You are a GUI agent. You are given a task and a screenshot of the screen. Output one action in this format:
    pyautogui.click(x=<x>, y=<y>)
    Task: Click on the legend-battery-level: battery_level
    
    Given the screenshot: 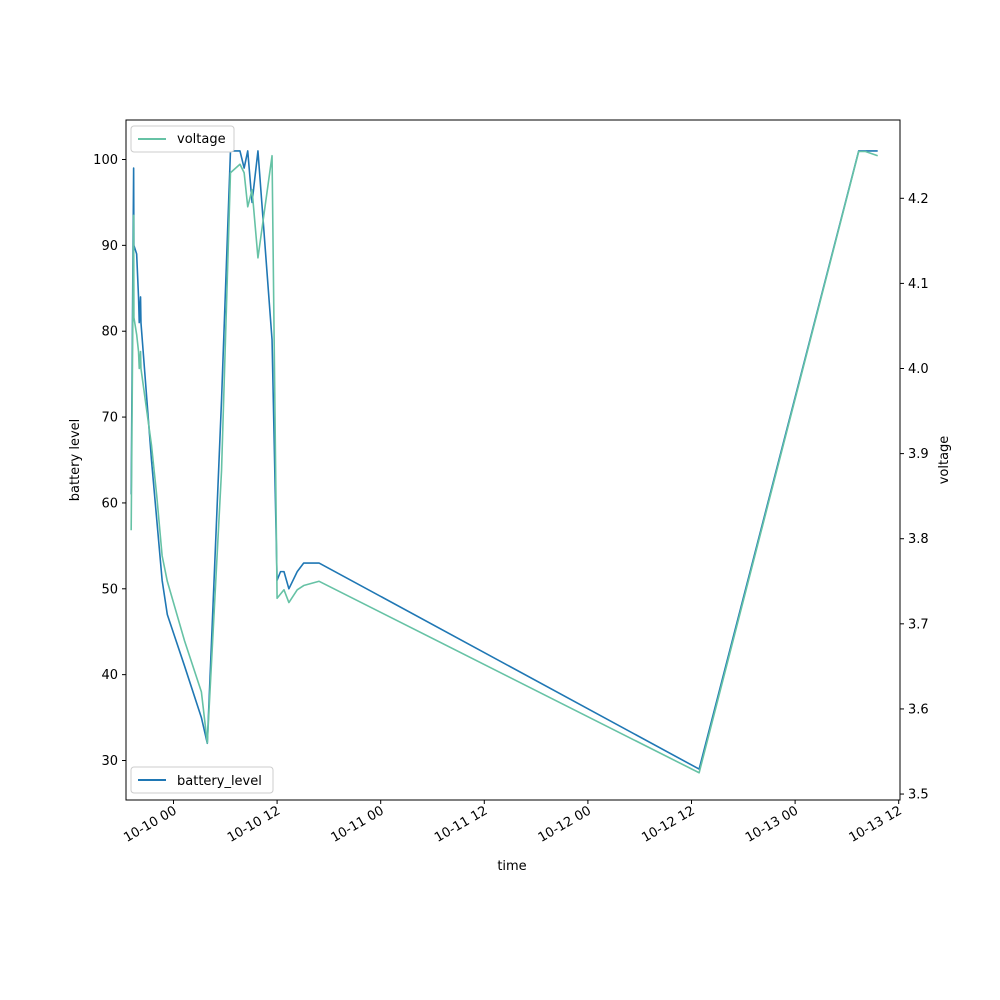 What is the action you would take?
    pyautogui.click(x=202, y=780)
    